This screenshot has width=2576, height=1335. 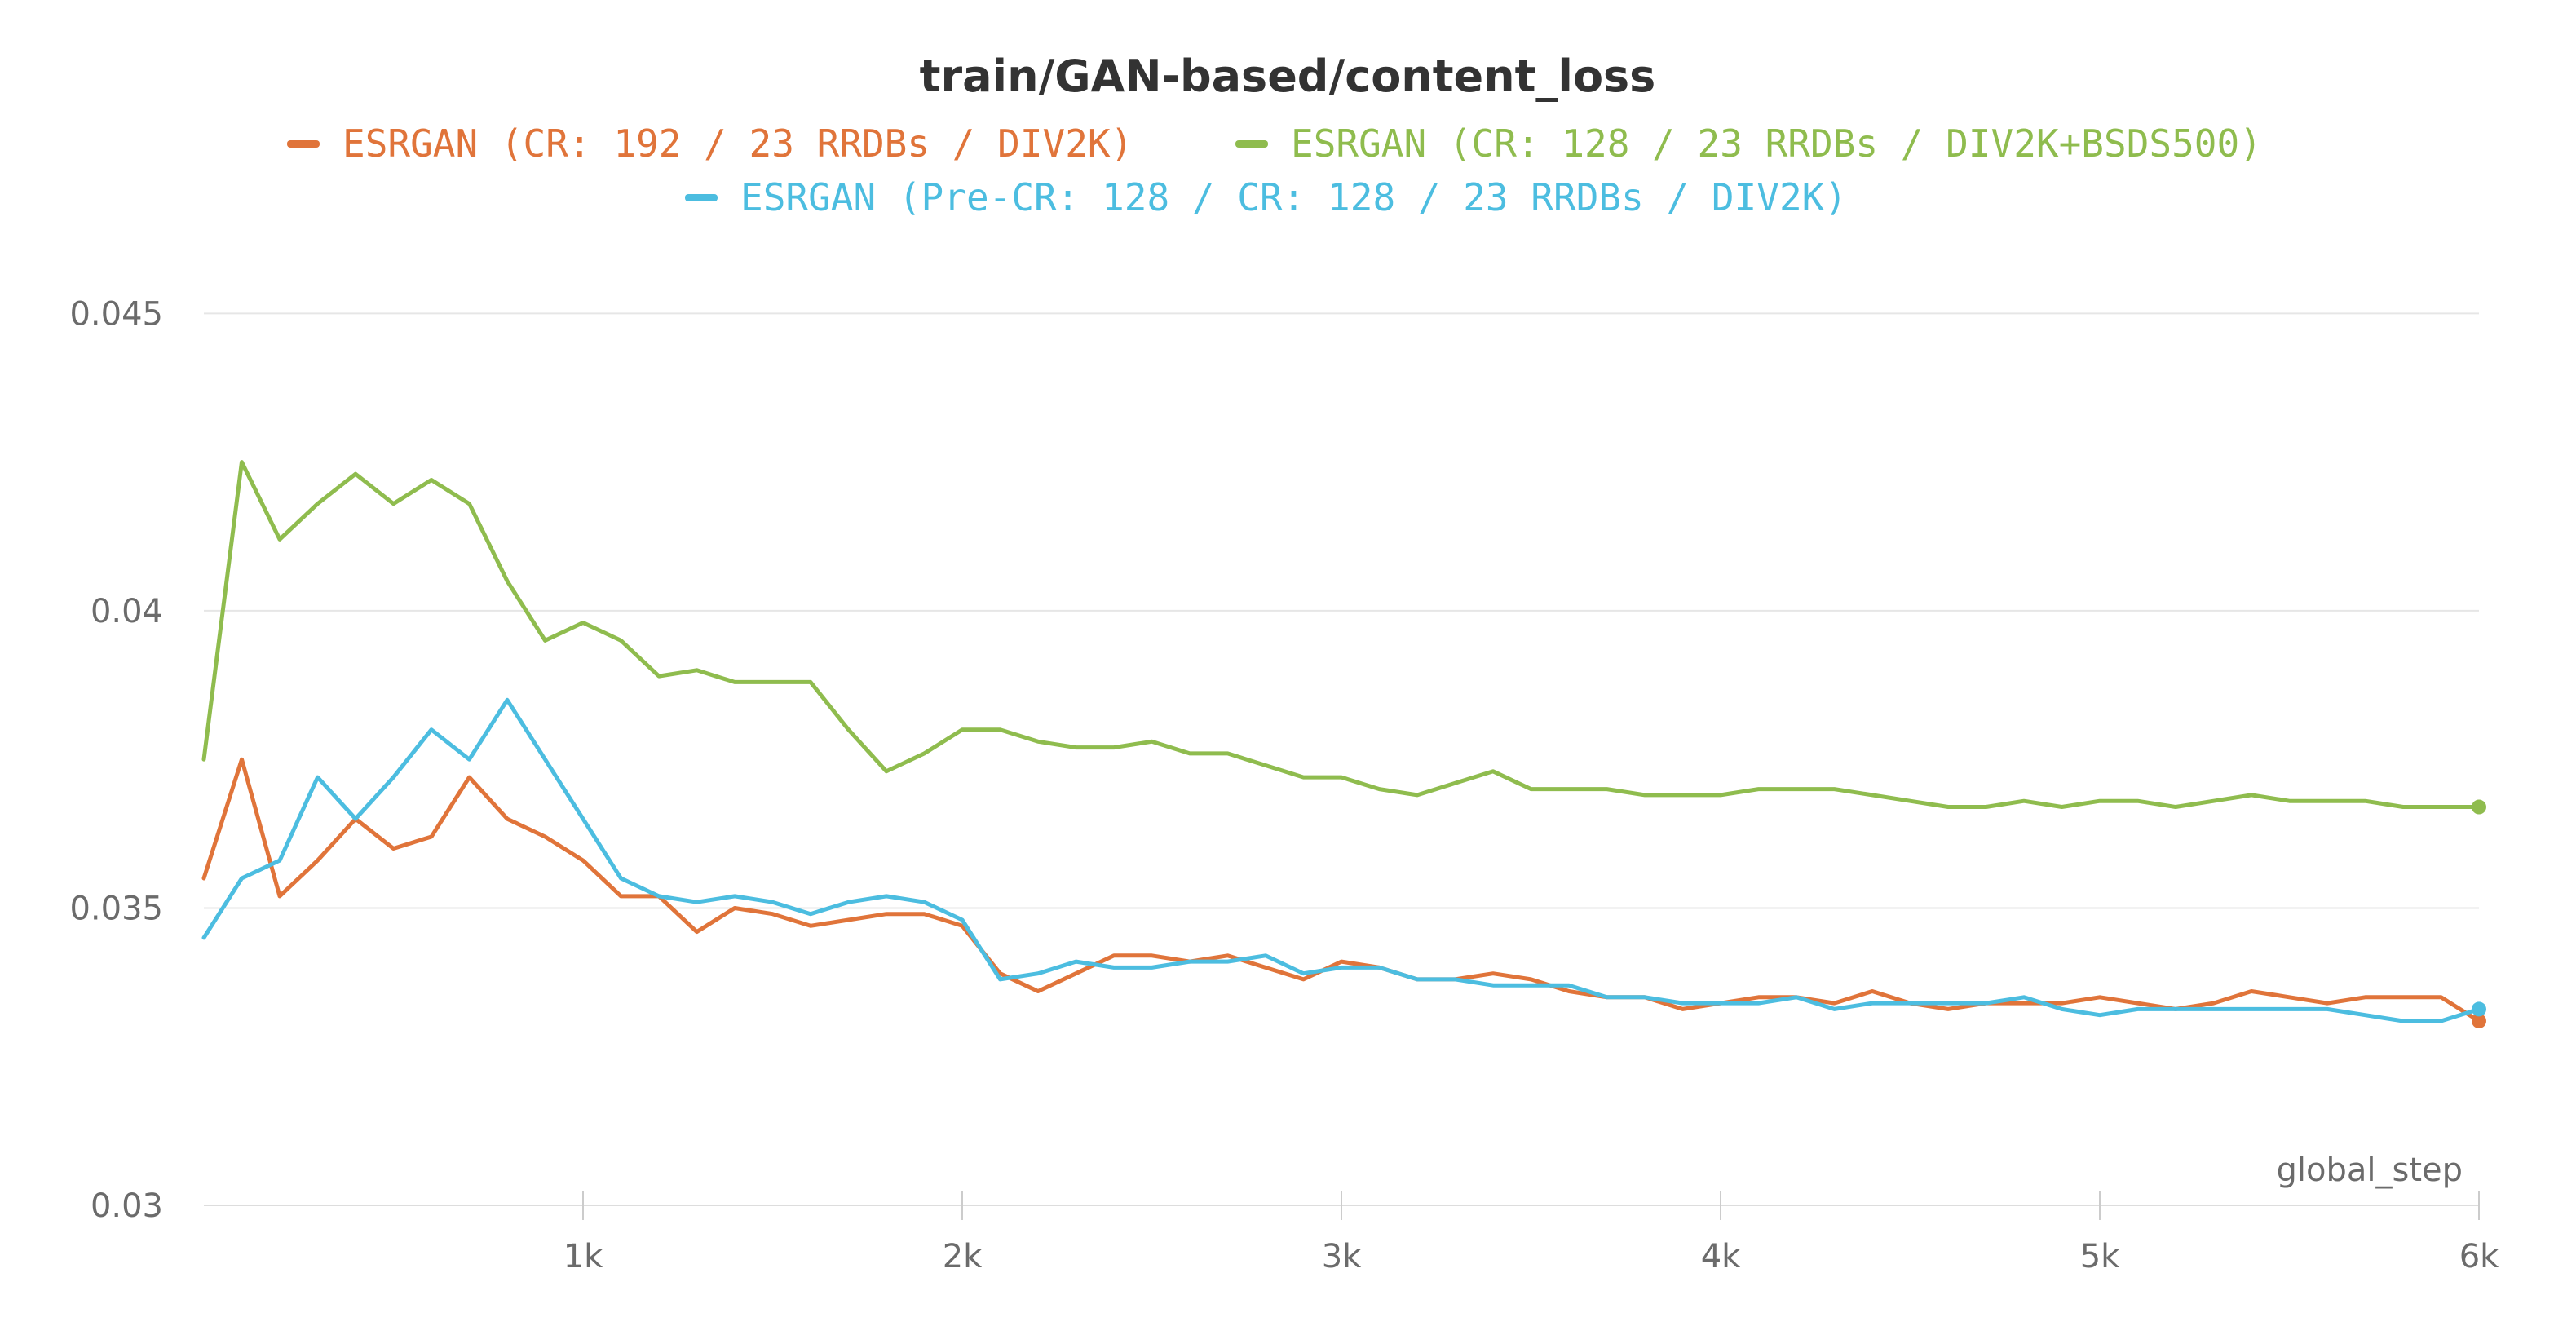 What do you see at coordinates (963, 1256) in the screenshot?
I see `x-tick-label: 2k` at bounding box center [963, 1256].